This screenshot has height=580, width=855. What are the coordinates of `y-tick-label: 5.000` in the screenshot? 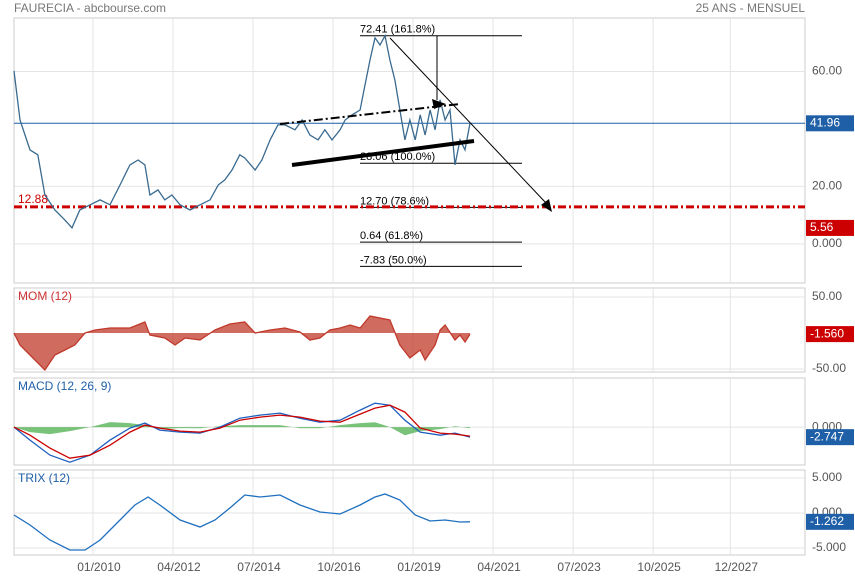 It's located at (827, 477).